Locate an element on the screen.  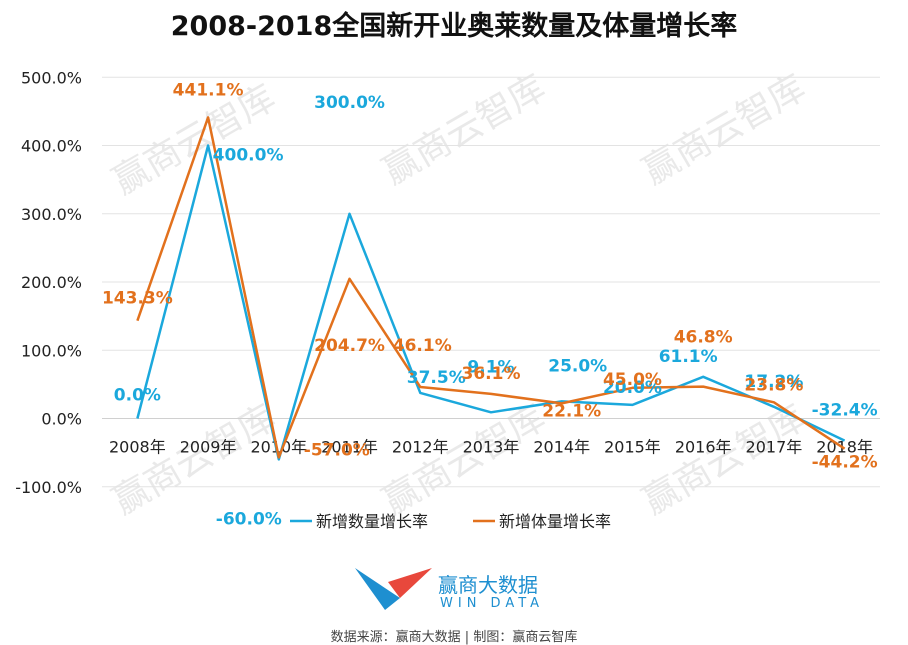
logo-icon is located at coordinates (393, 589).